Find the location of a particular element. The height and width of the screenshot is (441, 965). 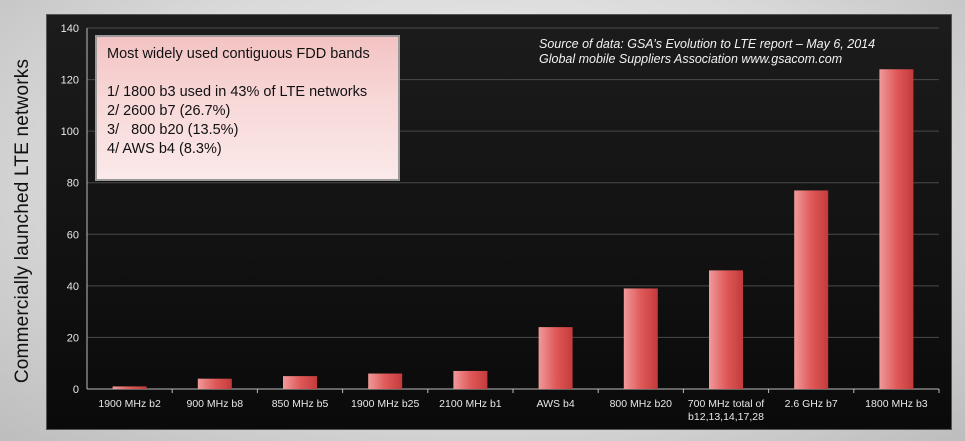

x-tick-label: AWS b4 is located at coordinates (556, 404).